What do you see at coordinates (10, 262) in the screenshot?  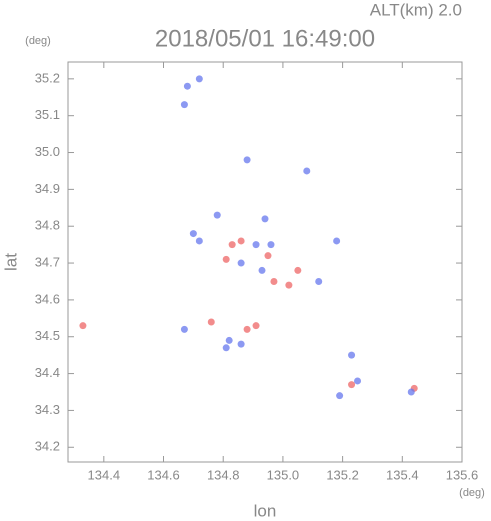 I see `y-axis-label: lat` at bounding box center [10, 262].